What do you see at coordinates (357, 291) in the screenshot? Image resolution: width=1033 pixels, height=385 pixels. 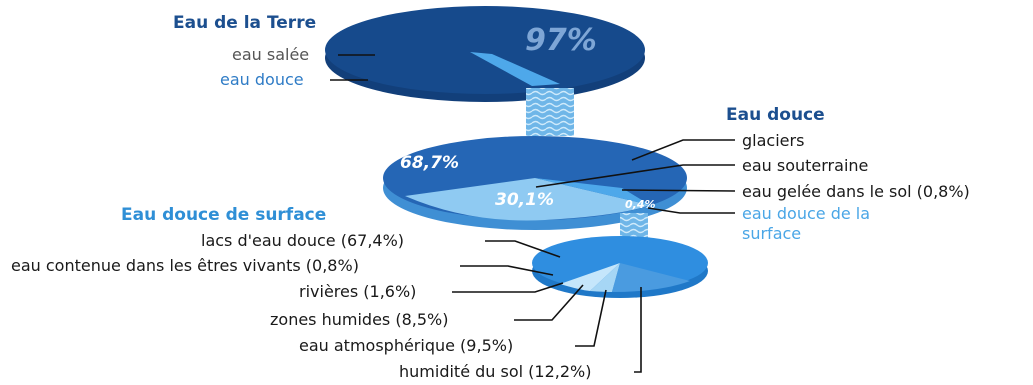 I see `rivers-label: rivières (1,6%)` at bounding box center [357, 291].